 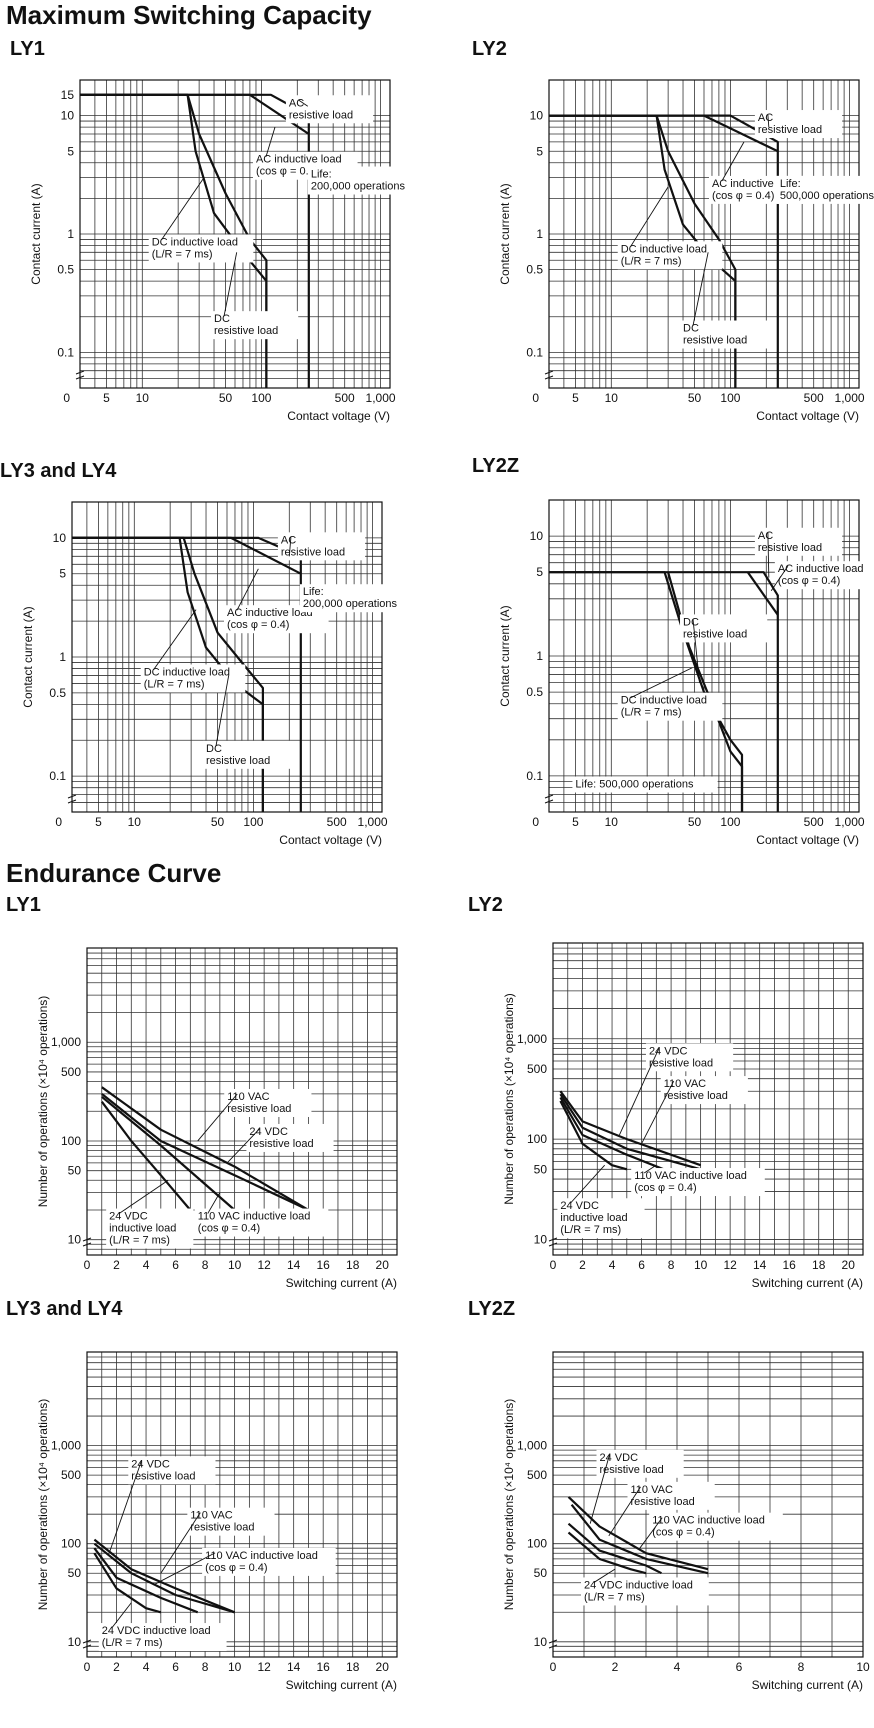 I want to click on y-tick-label: 1,000, so click(x=532, y=1446).